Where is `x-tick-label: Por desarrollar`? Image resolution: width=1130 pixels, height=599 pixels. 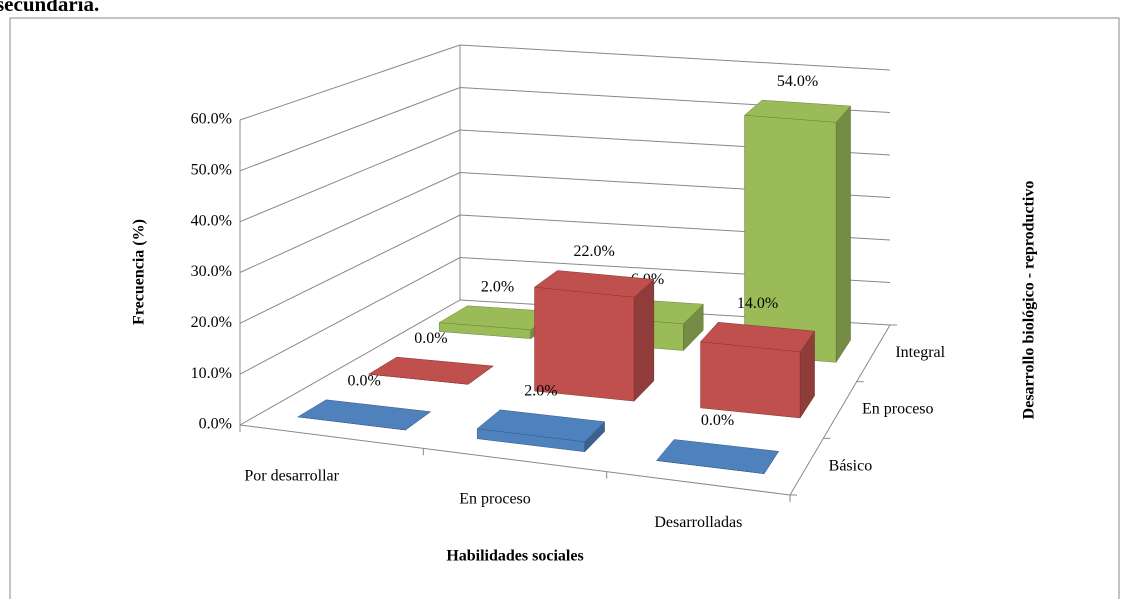
x-tick-label: Por desarrollar is located at coordinates (291, 475).